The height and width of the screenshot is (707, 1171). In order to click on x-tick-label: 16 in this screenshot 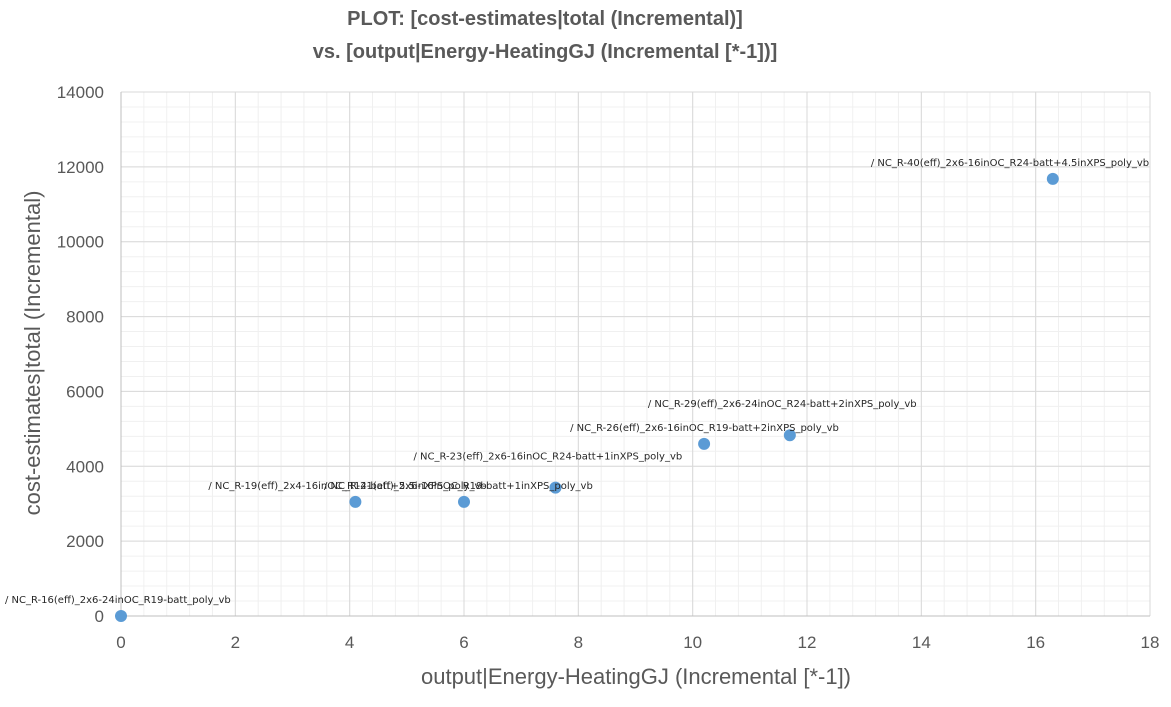, I will do `click(1035, 642)`.